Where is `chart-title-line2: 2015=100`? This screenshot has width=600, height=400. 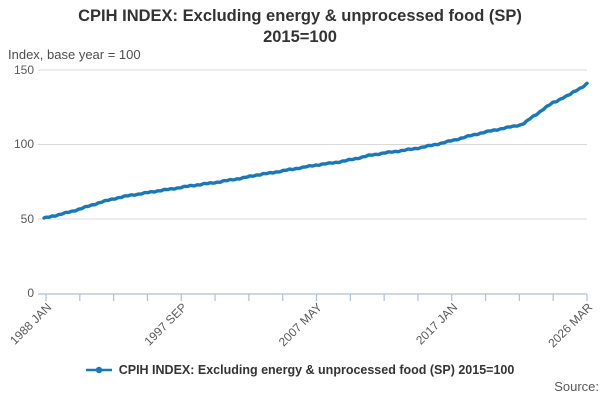 chart-title-line2: 2015=100 is located at coordinates (300, 37).